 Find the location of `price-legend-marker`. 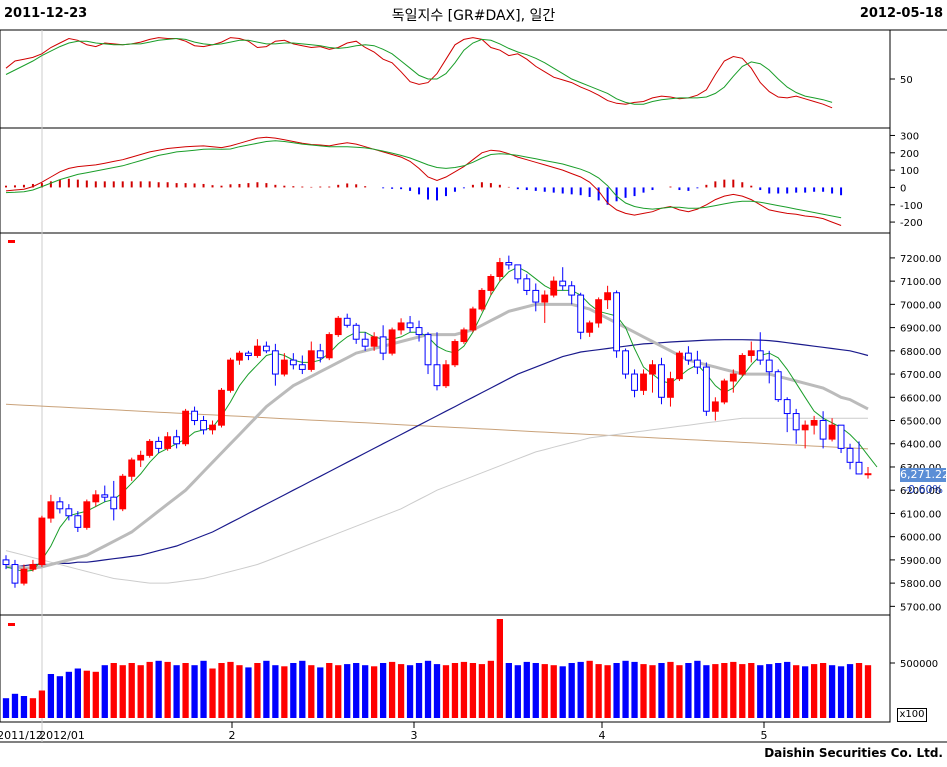

price-legend-marker is located at coordinates (11, 241).